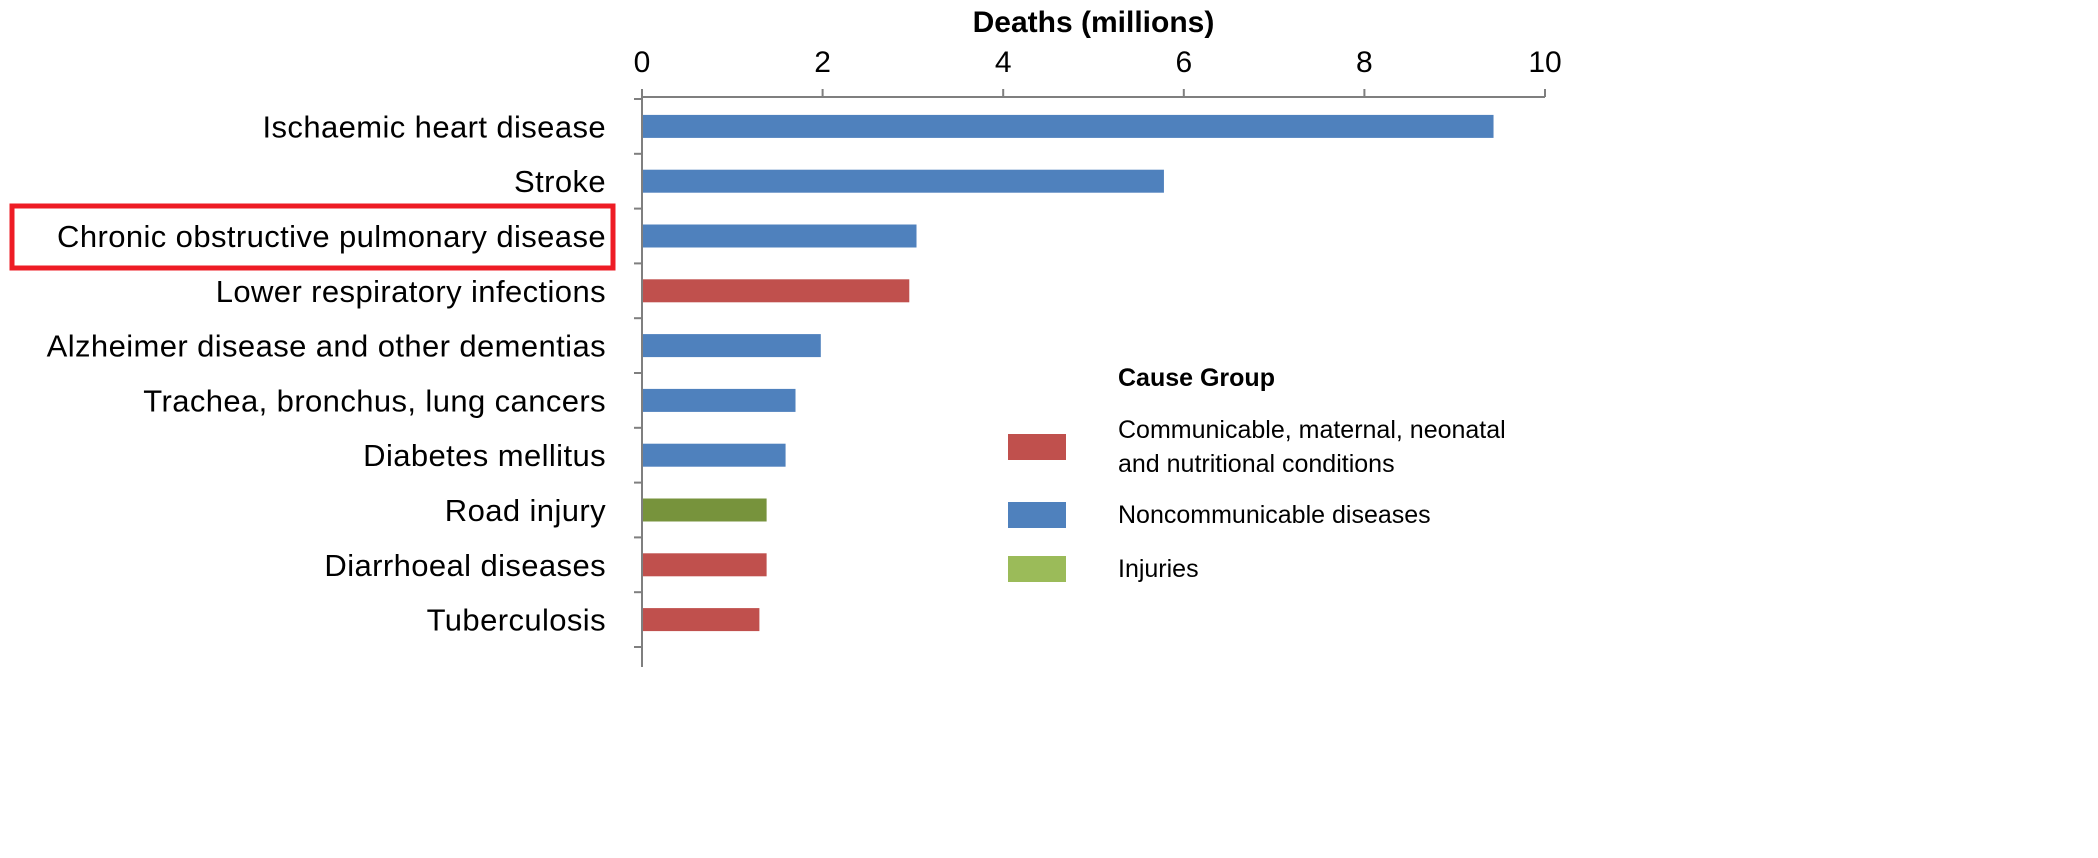 The height and width of the screenshot is (858, 2098). What do you see at coordinates (1312, 430) in the screenshot?
I see `legend-label: Communicable, maternal, neonatal` at bounding box center [1312, 430].